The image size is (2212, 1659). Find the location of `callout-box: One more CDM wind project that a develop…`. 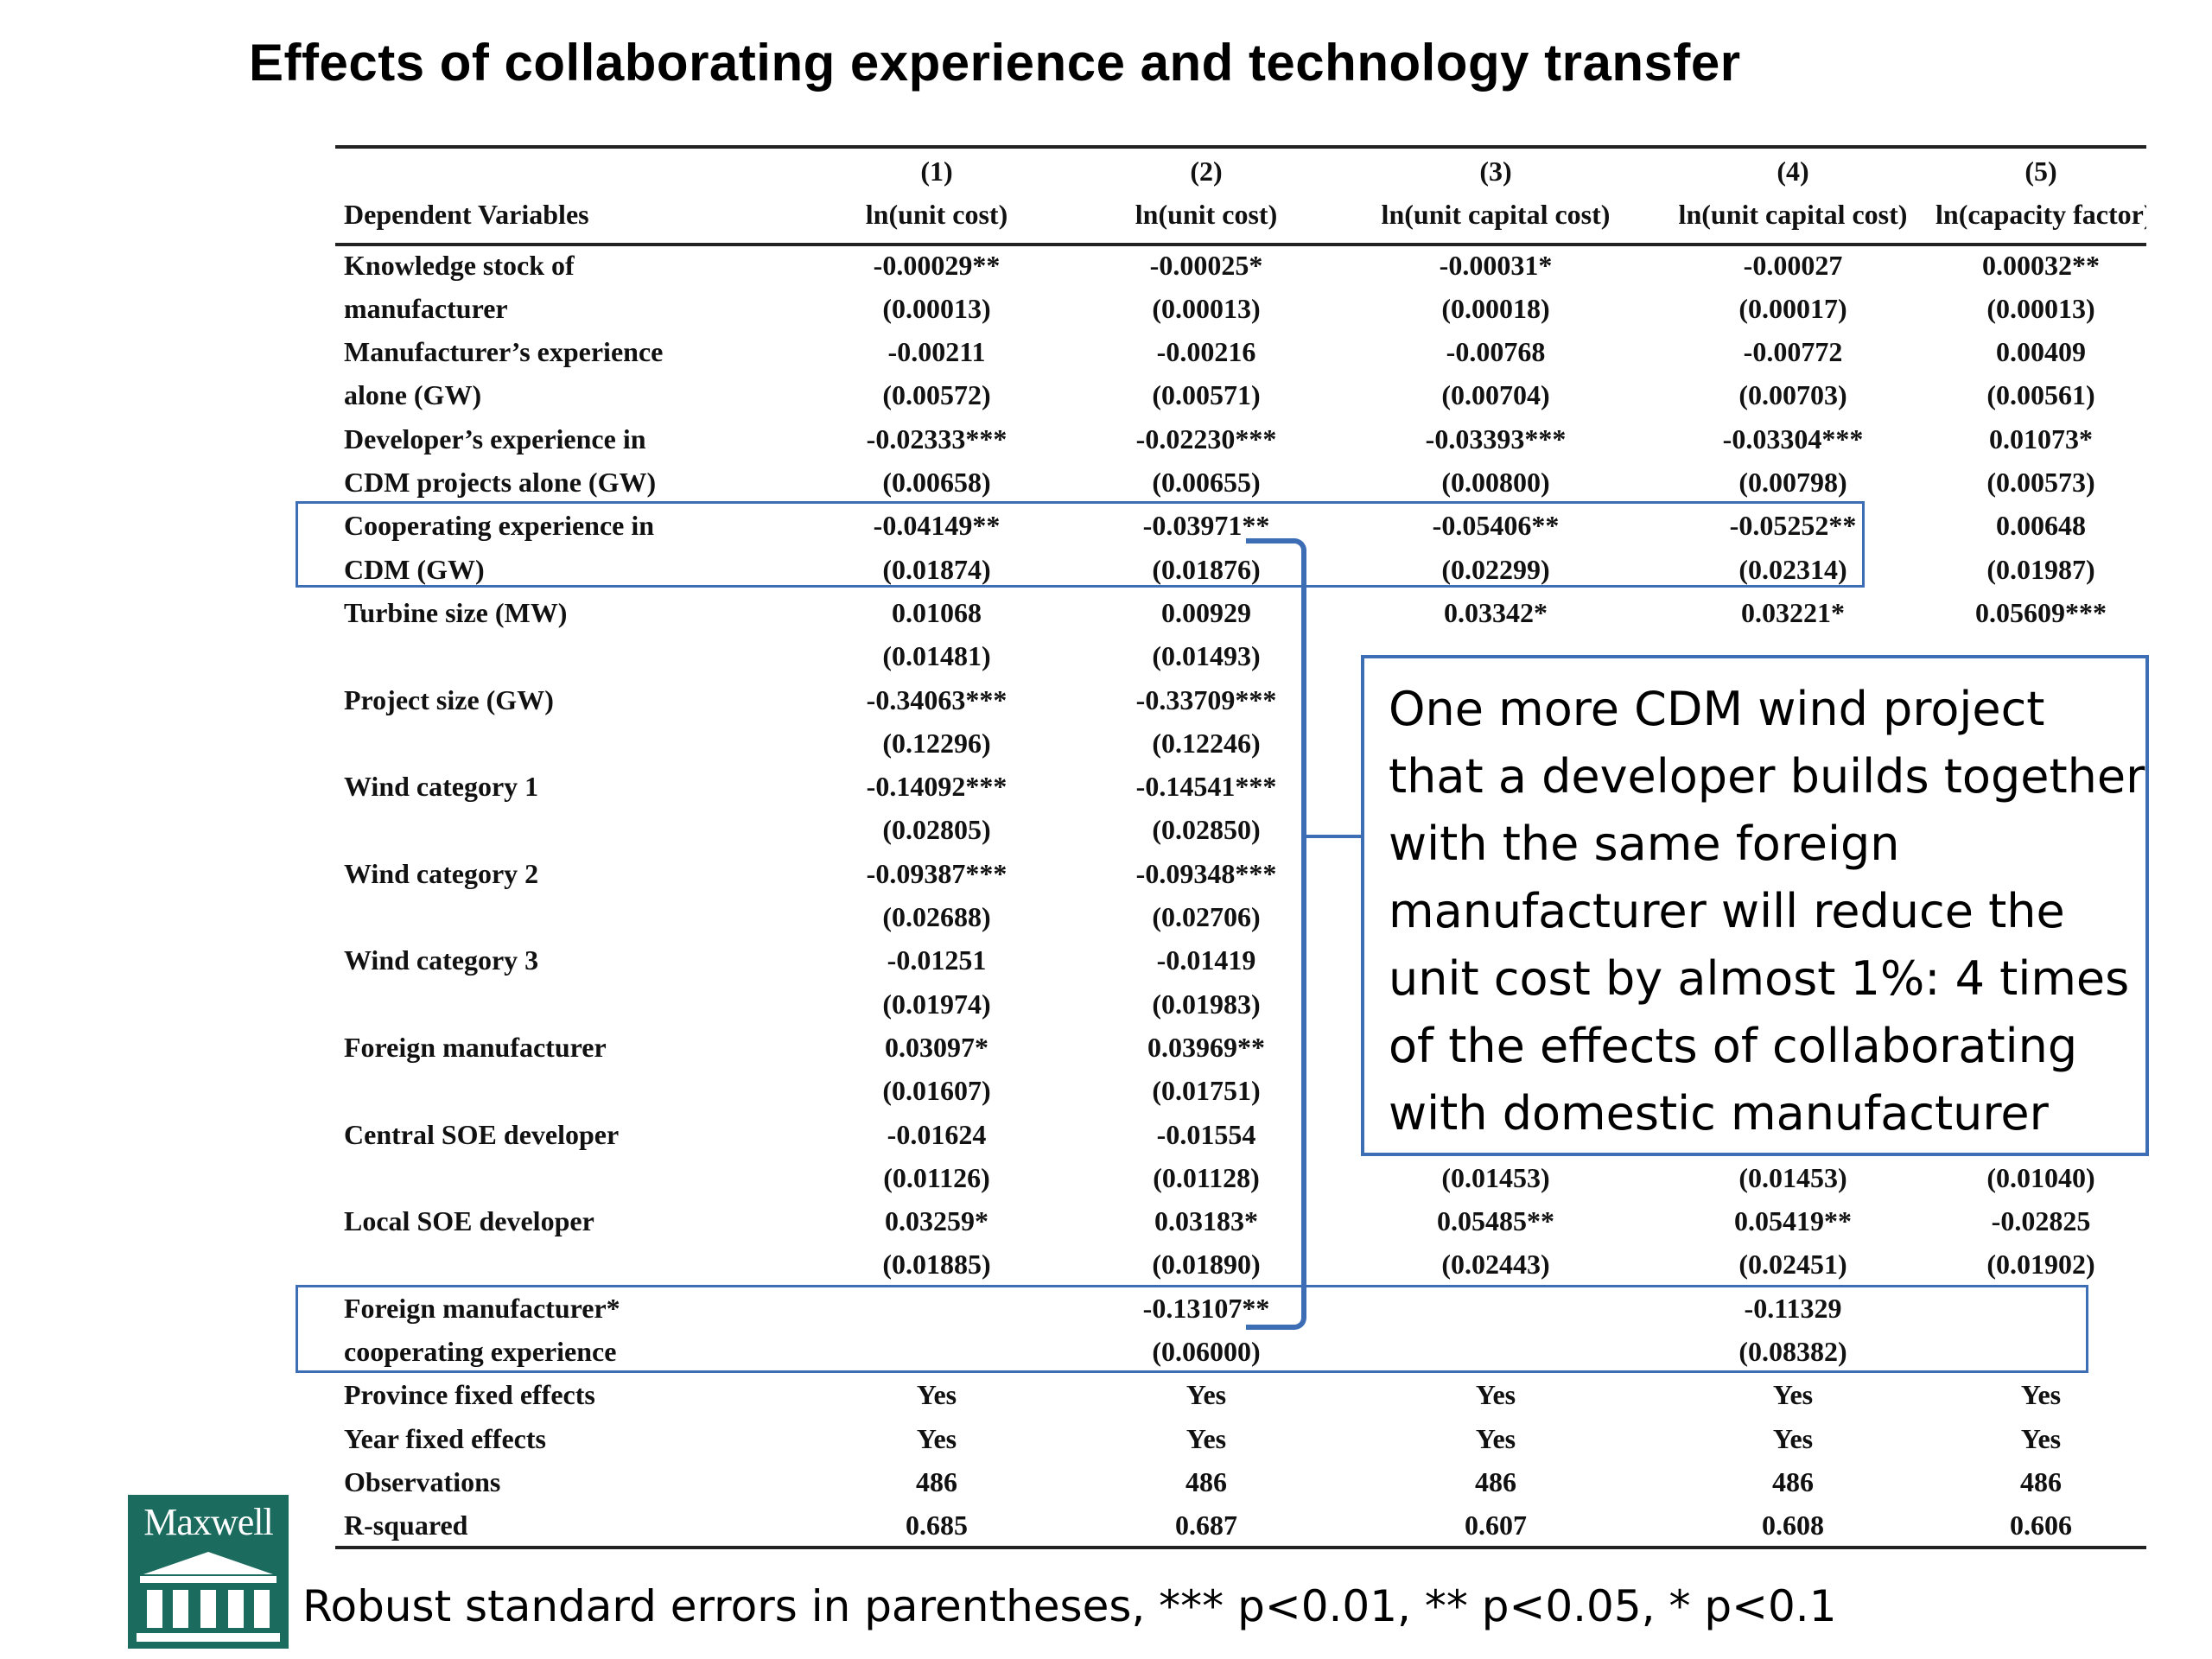

callout-box: One more CDM wind project that a develop… is located at coordinates (1755, 905).